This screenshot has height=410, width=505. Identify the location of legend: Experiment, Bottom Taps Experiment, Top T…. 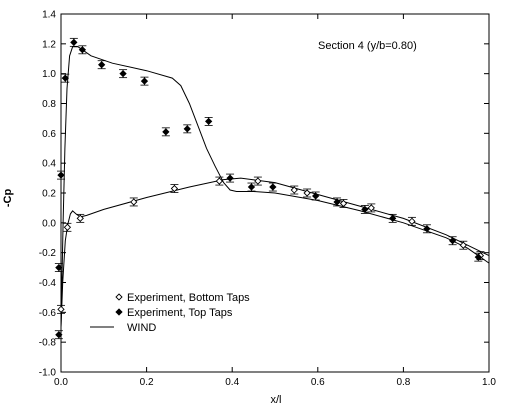
(170, 313).